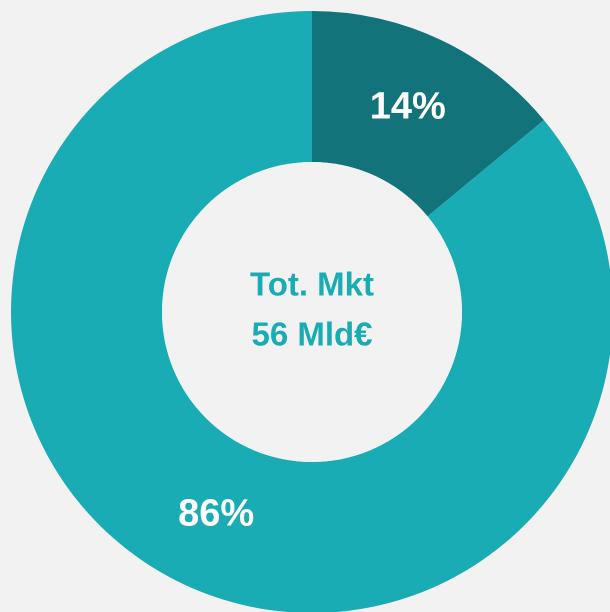  I want to click on center-label: 56 Mld€, so click(311, 334).